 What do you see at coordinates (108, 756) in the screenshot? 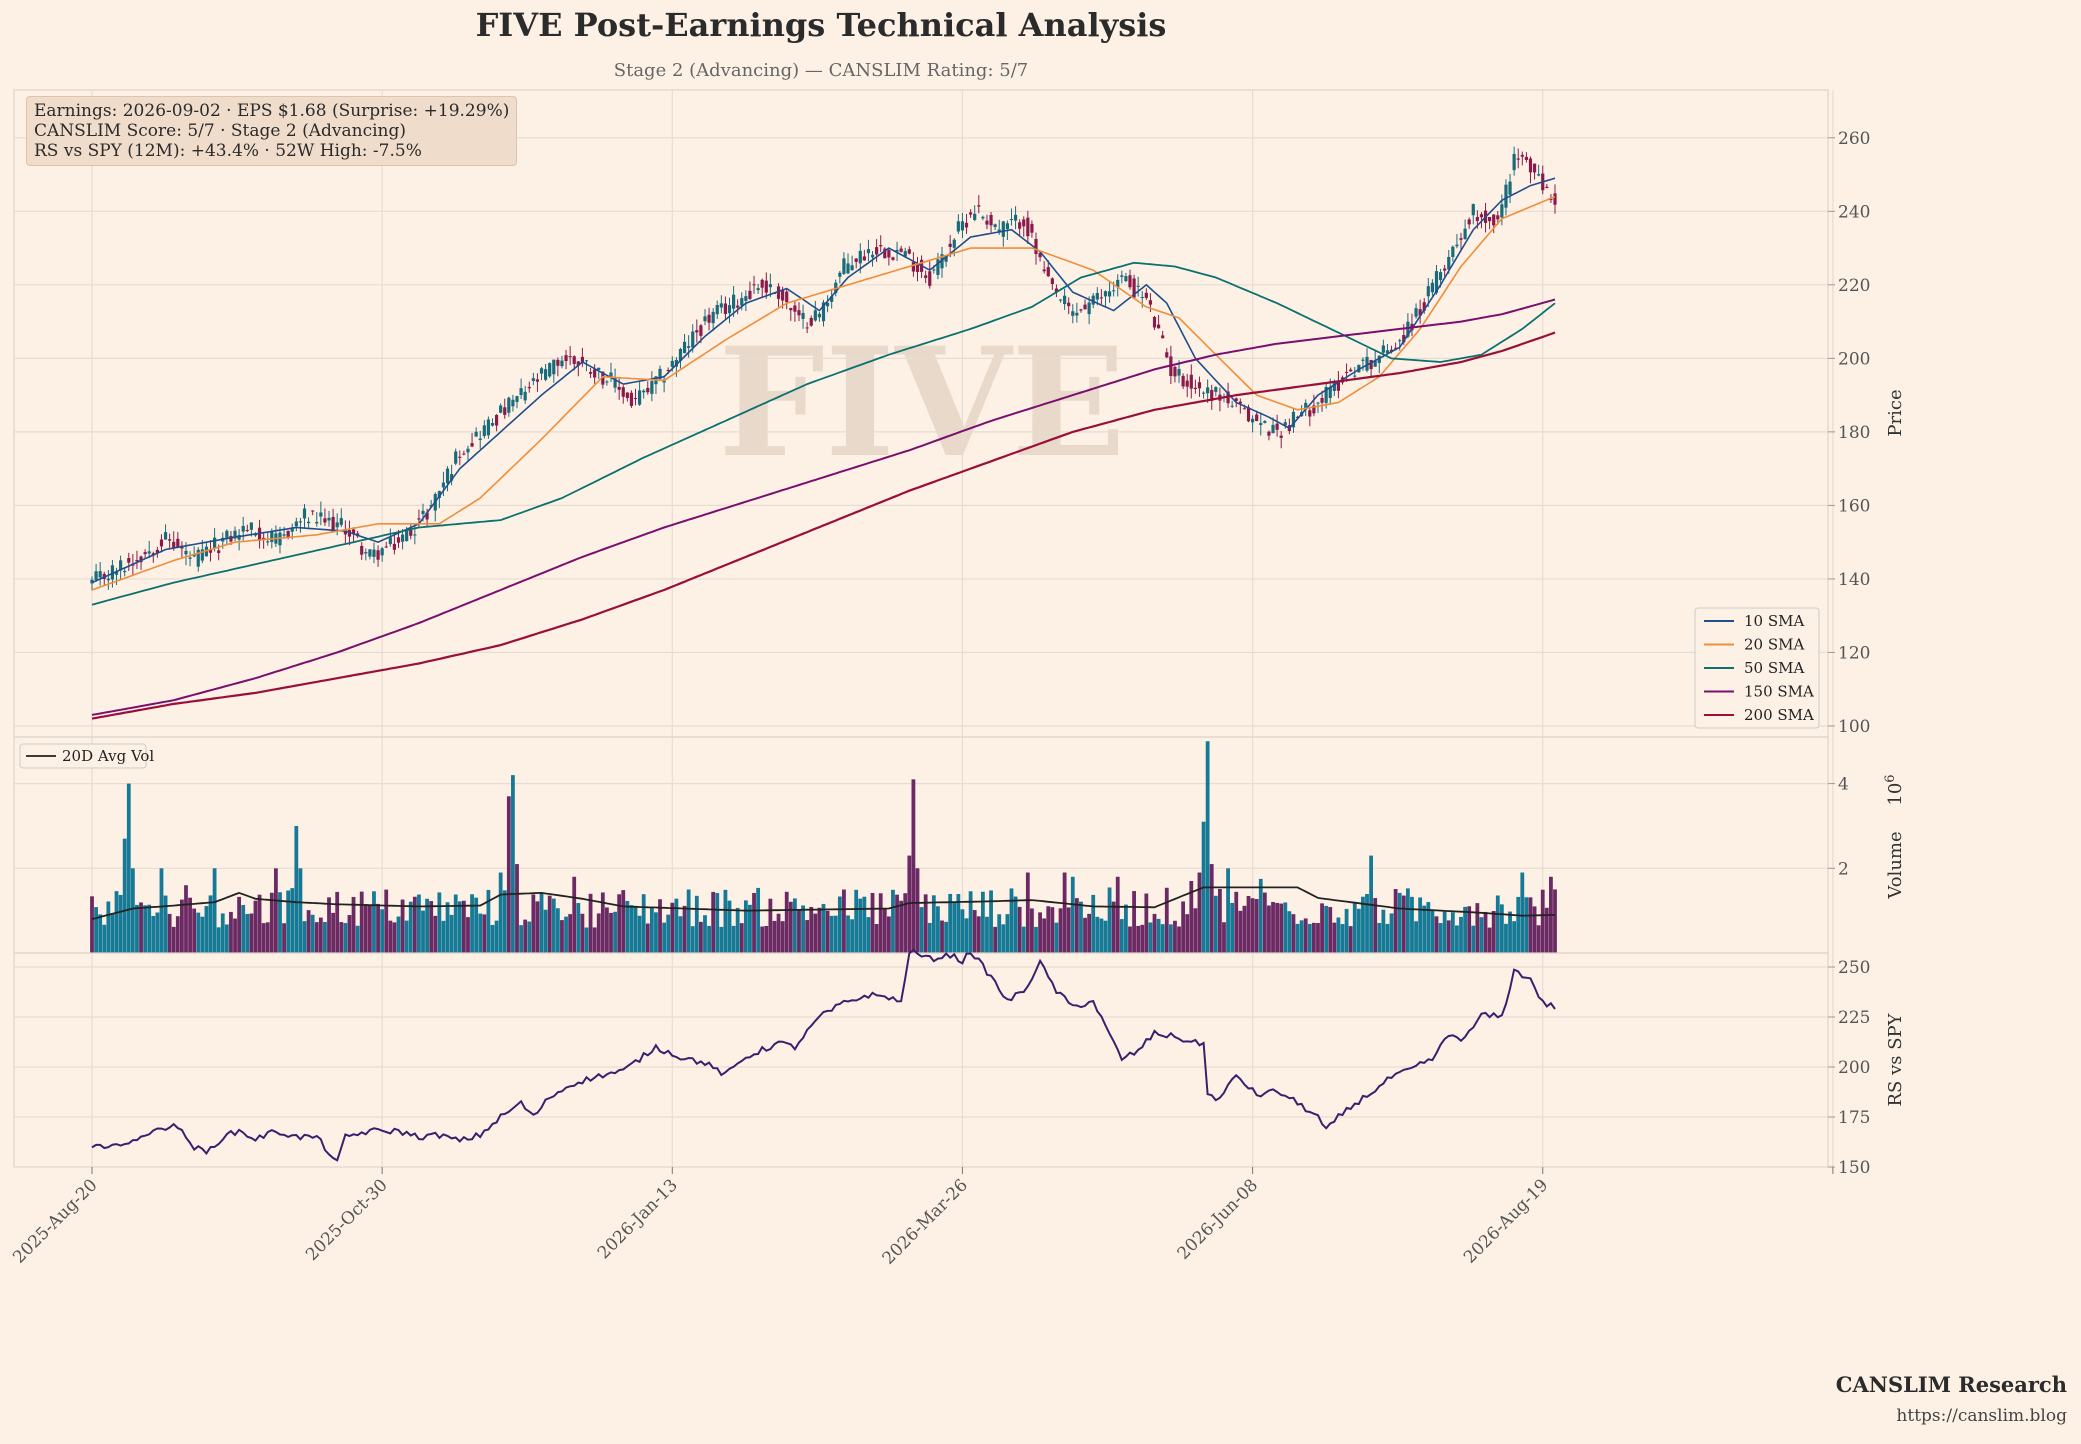
I see `volume-legend-label: 20D Avg Vol` at bounding box center [108, 756].